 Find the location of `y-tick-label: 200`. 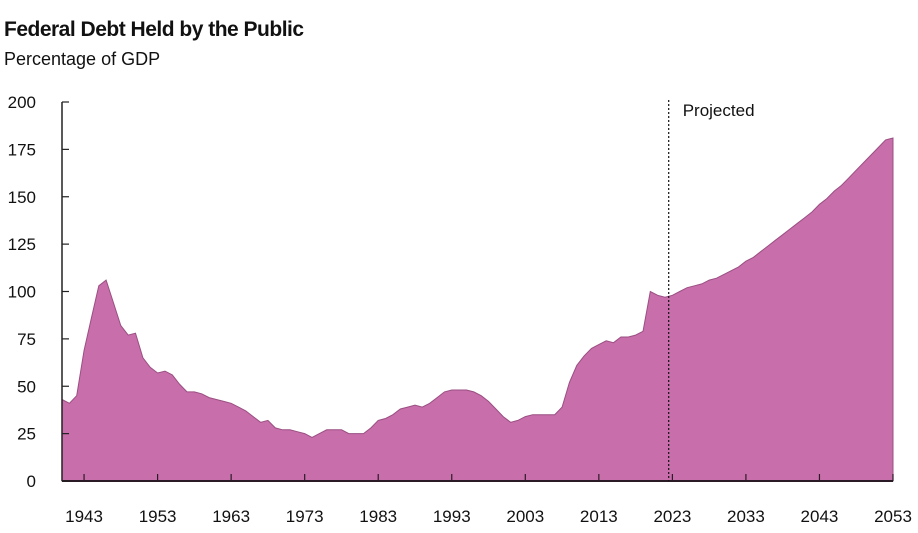

y-tick-label: 200 is located at coordinates (22, 102).